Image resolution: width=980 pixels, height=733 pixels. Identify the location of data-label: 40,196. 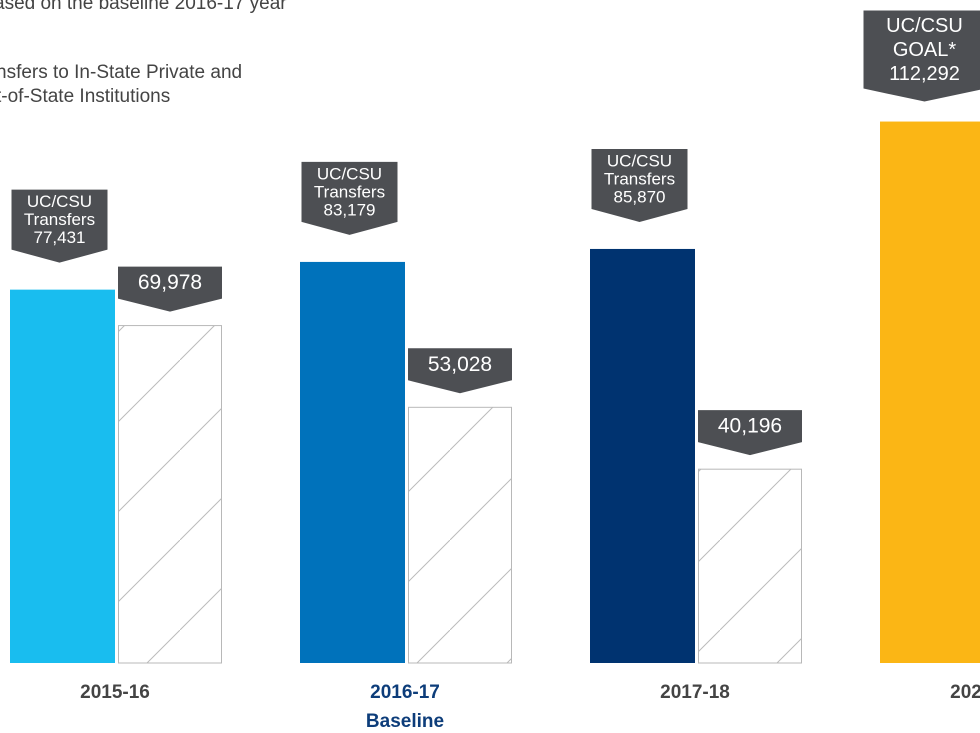
(750, 426).